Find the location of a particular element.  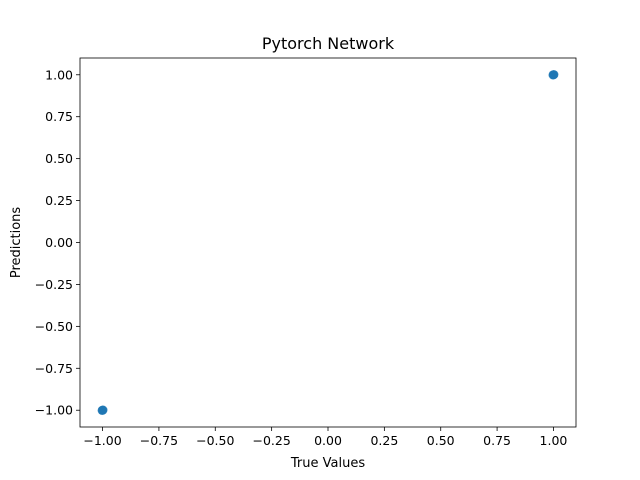

y-tick-label: −1.00 is located at coordinates (54, 410).